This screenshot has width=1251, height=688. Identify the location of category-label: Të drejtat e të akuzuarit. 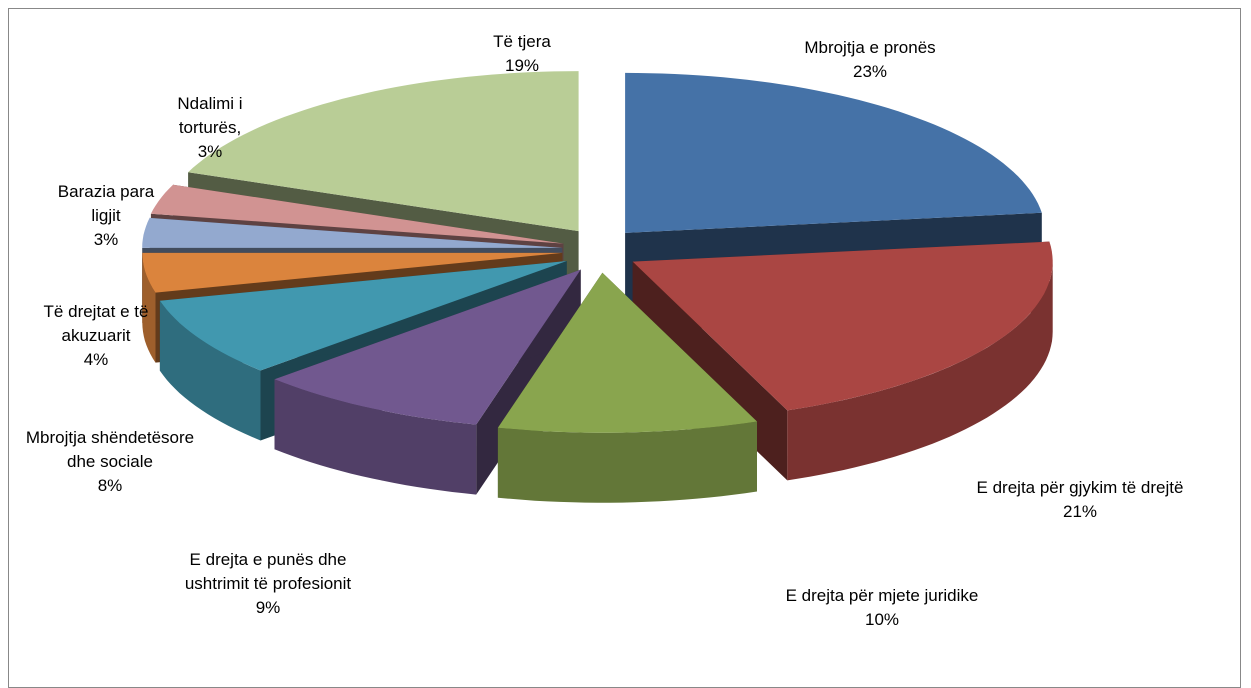
(96, 323).